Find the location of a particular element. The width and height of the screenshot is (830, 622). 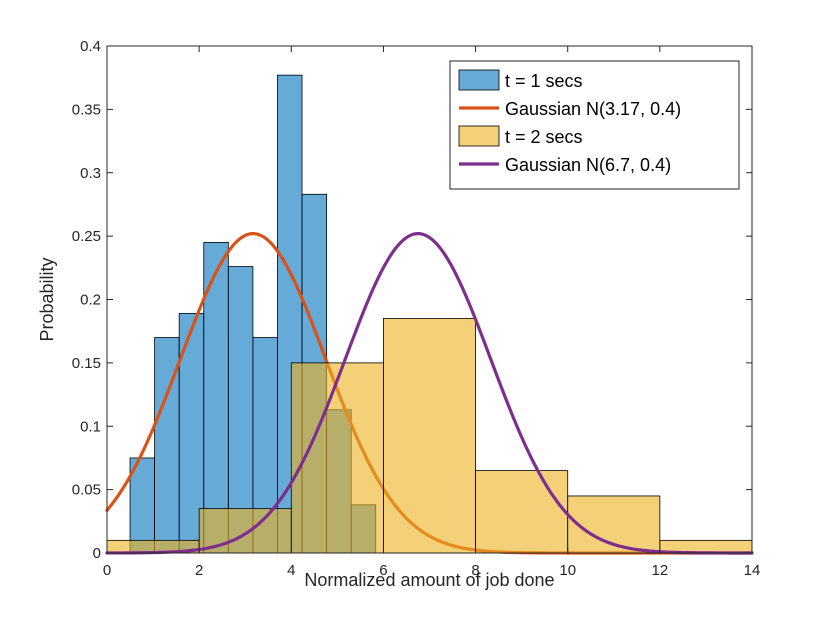

x-tick-label: 8 is located at coordinates (475, 570).